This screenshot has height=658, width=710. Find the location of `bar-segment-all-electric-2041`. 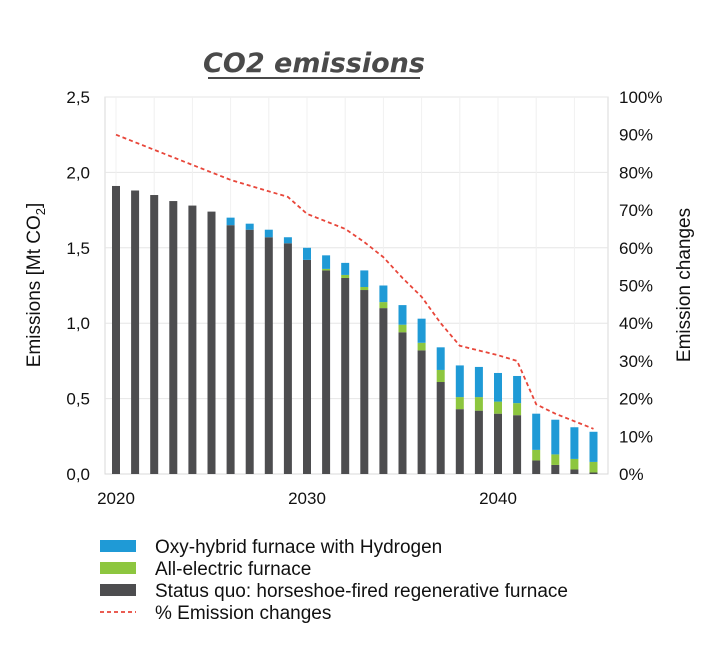

bar-segment-all-electric-2041 is located at coordinates (517, 409).